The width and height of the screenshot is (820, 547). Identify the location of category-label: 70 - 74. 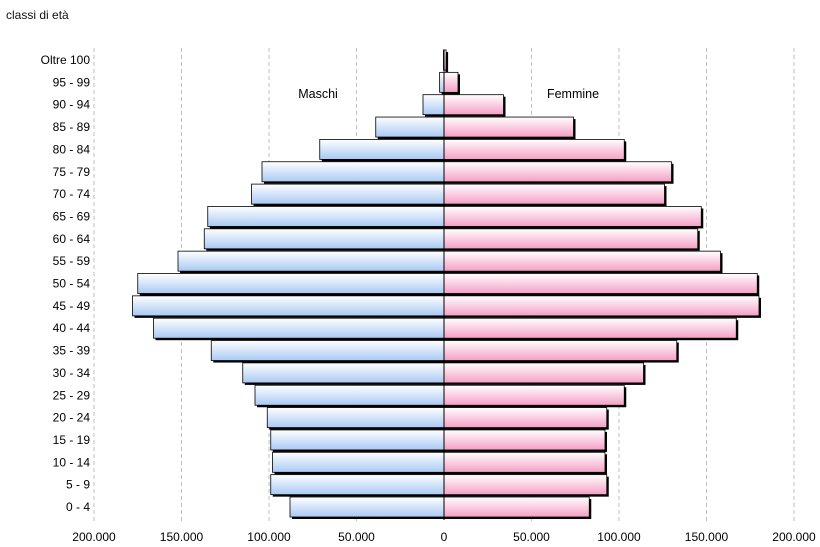
(72, 194).